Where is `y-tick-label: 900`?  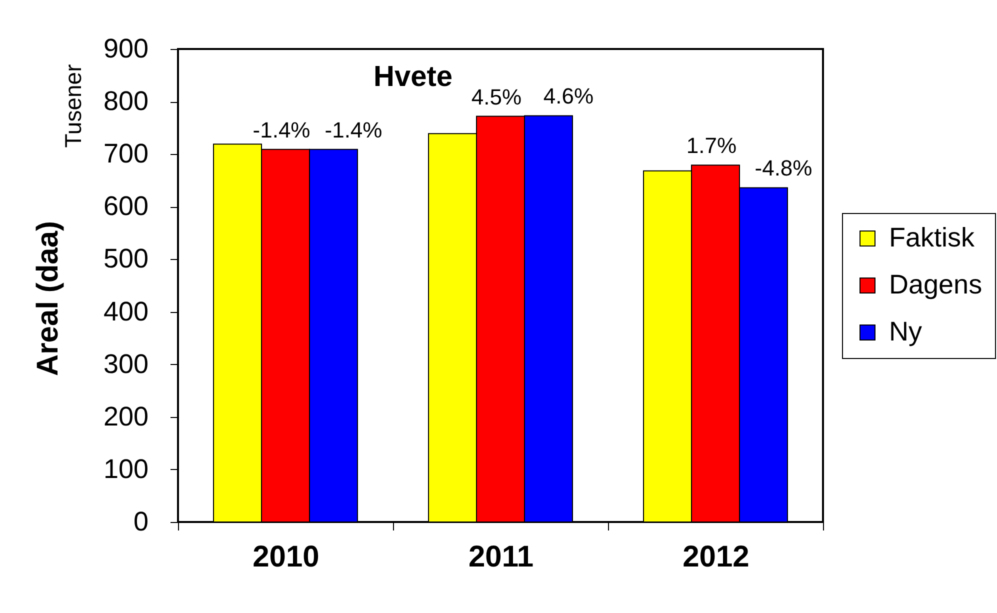
y-tick-label: 900 is located at coordinates (125, 49).